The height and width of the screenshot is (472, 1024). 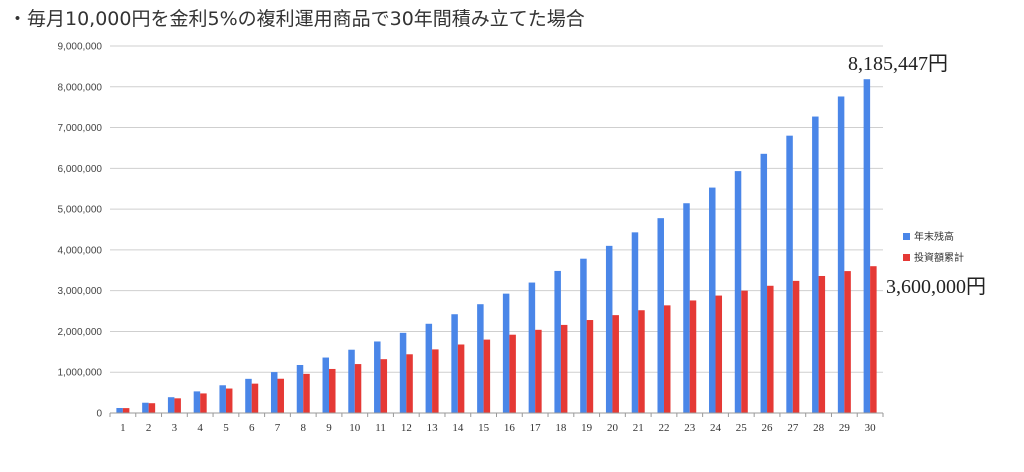 What do you see at coordinates (536, 428) in the screenshot?
I see `x-tick-label: 17` at bounding box center [536, 428].